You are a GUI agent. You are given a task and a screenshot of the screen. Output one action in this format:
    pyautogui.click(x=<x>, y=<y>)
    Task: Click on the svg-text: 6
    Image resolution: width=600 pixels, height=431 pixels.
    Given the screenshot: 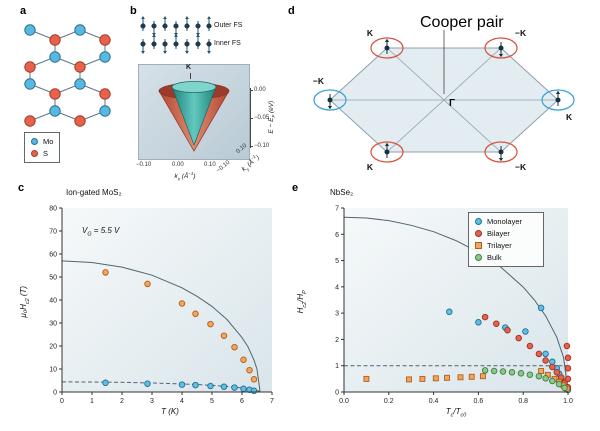 What is the action you would take?
    pyautogui.click(x=242, y=401)
    